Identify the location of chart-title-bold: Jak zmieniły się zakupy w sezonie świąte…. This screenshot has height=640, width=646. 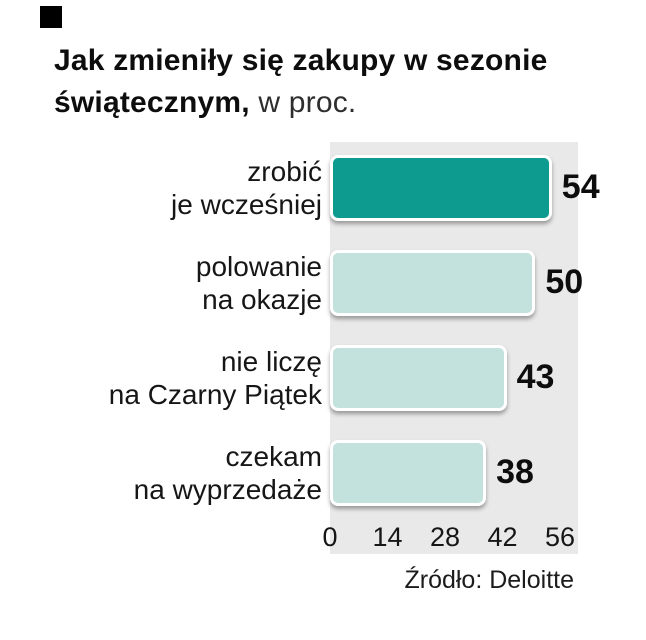
(301, 81).